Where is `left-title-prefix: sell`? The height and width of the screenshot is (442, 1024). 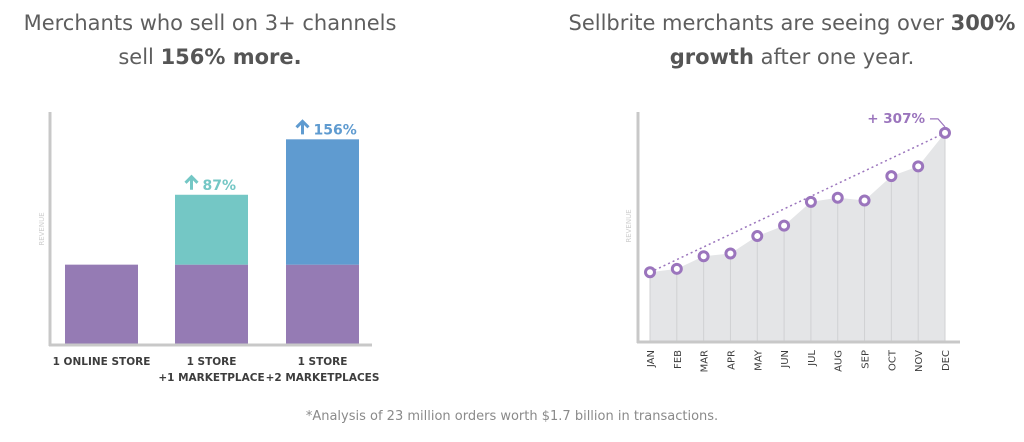
left-title-prefix: sell is located at coordinates (139, 57).